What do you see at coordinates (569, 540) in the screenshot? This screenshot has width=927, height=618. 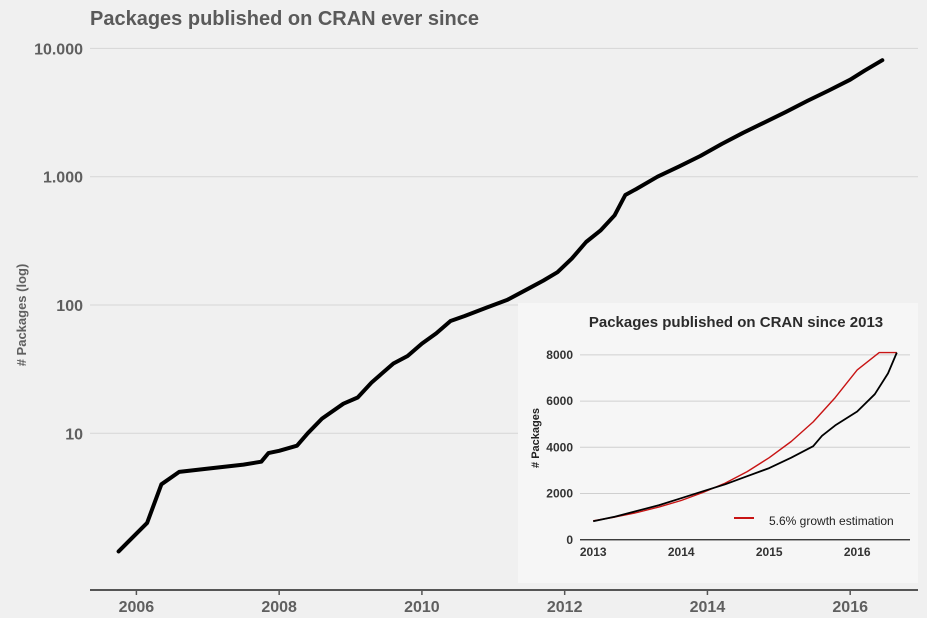 I see `inset-y-tick-label-0: 0` at bounding box center [569, 540].